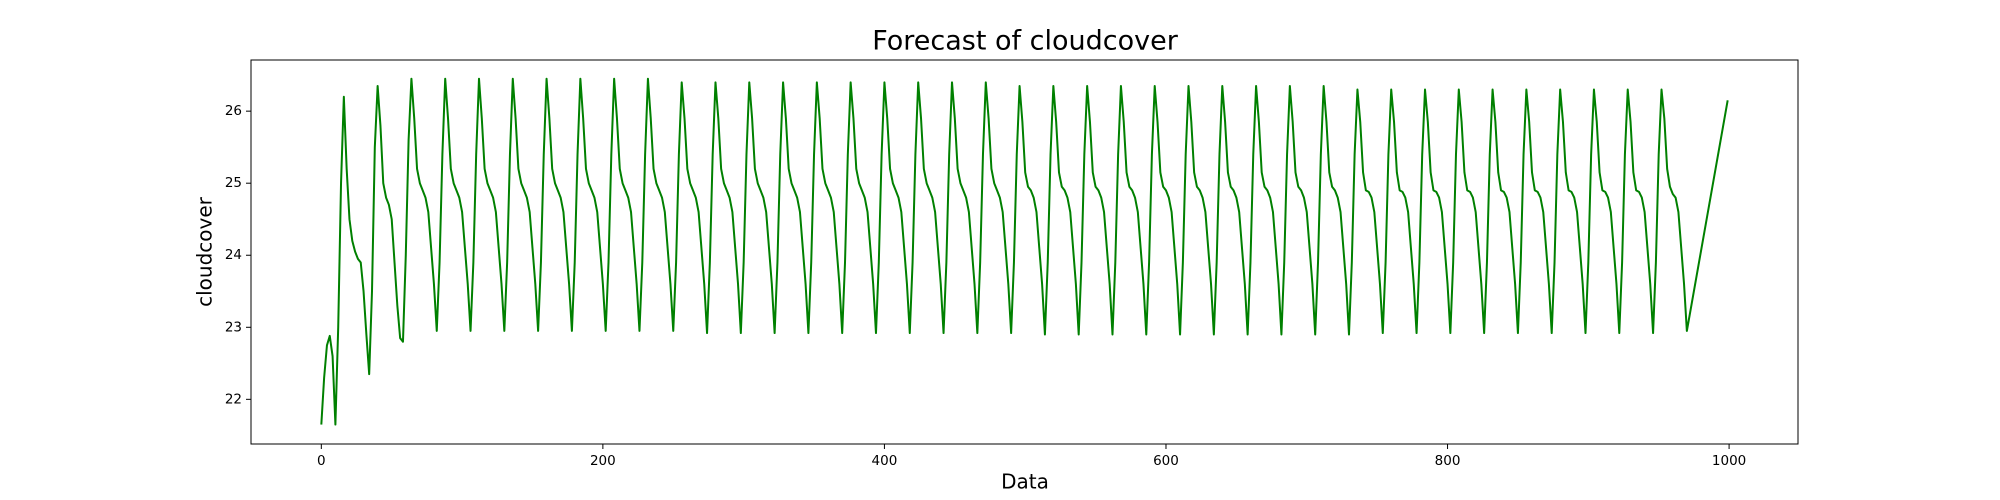 Image resolution: width=2000 pixels, height=500 pixels. What do you see at coordinates (233, 183) in the screenshot?
I see `y-tick-label: 25` at bounding box center [233, 183].